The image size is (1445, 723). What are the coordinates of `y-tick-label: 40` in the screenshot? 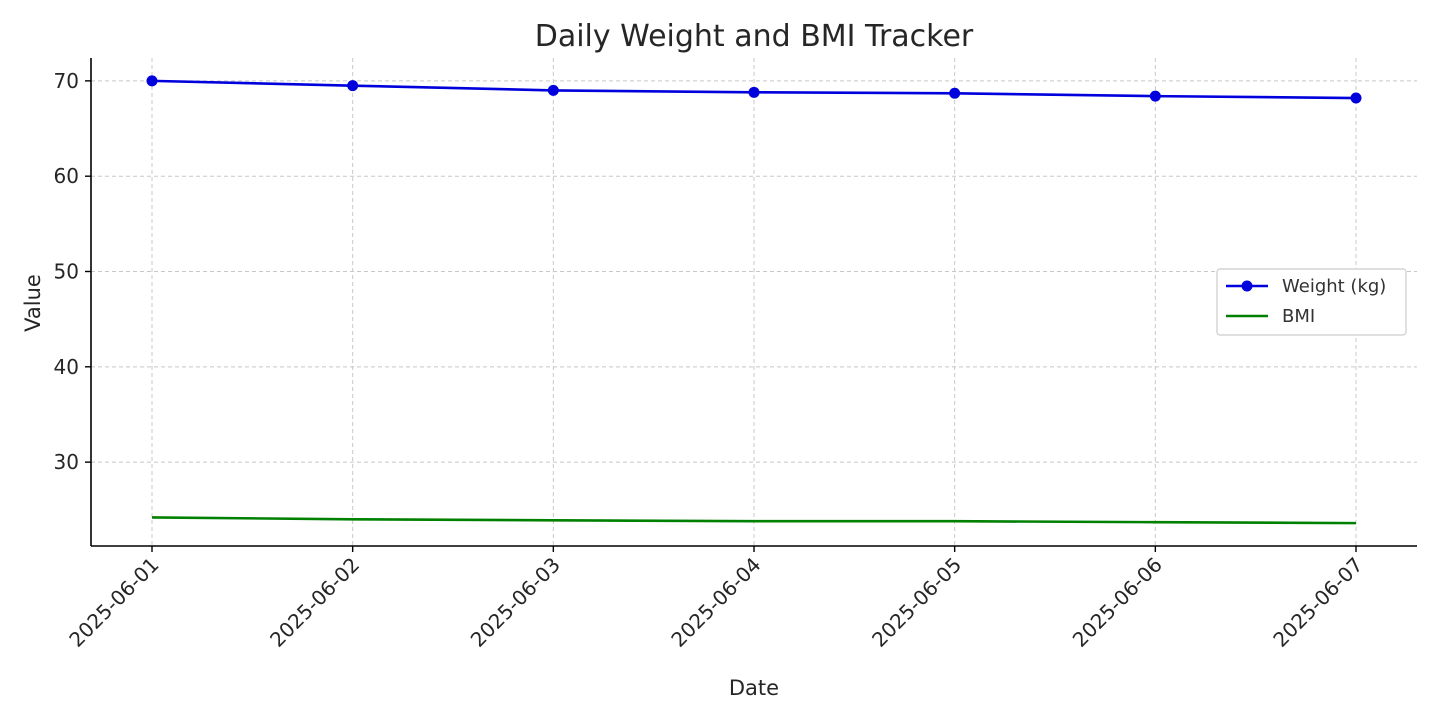 It's located at (66, 367).